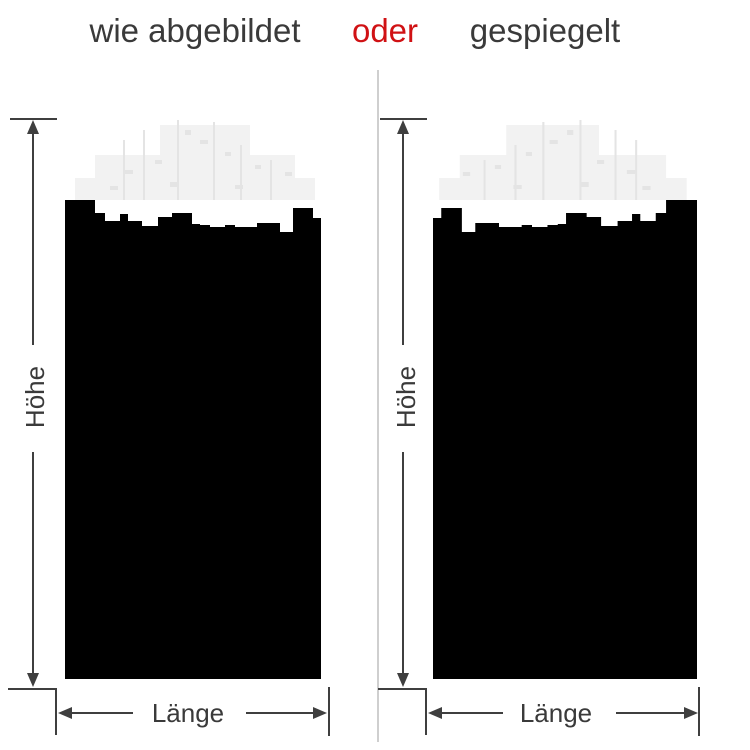 The image size is (750, 750). Describe the element at coordinates (545, 30) in the screenshot. I see `header-option-mirrored: gespiegelt` at that location.